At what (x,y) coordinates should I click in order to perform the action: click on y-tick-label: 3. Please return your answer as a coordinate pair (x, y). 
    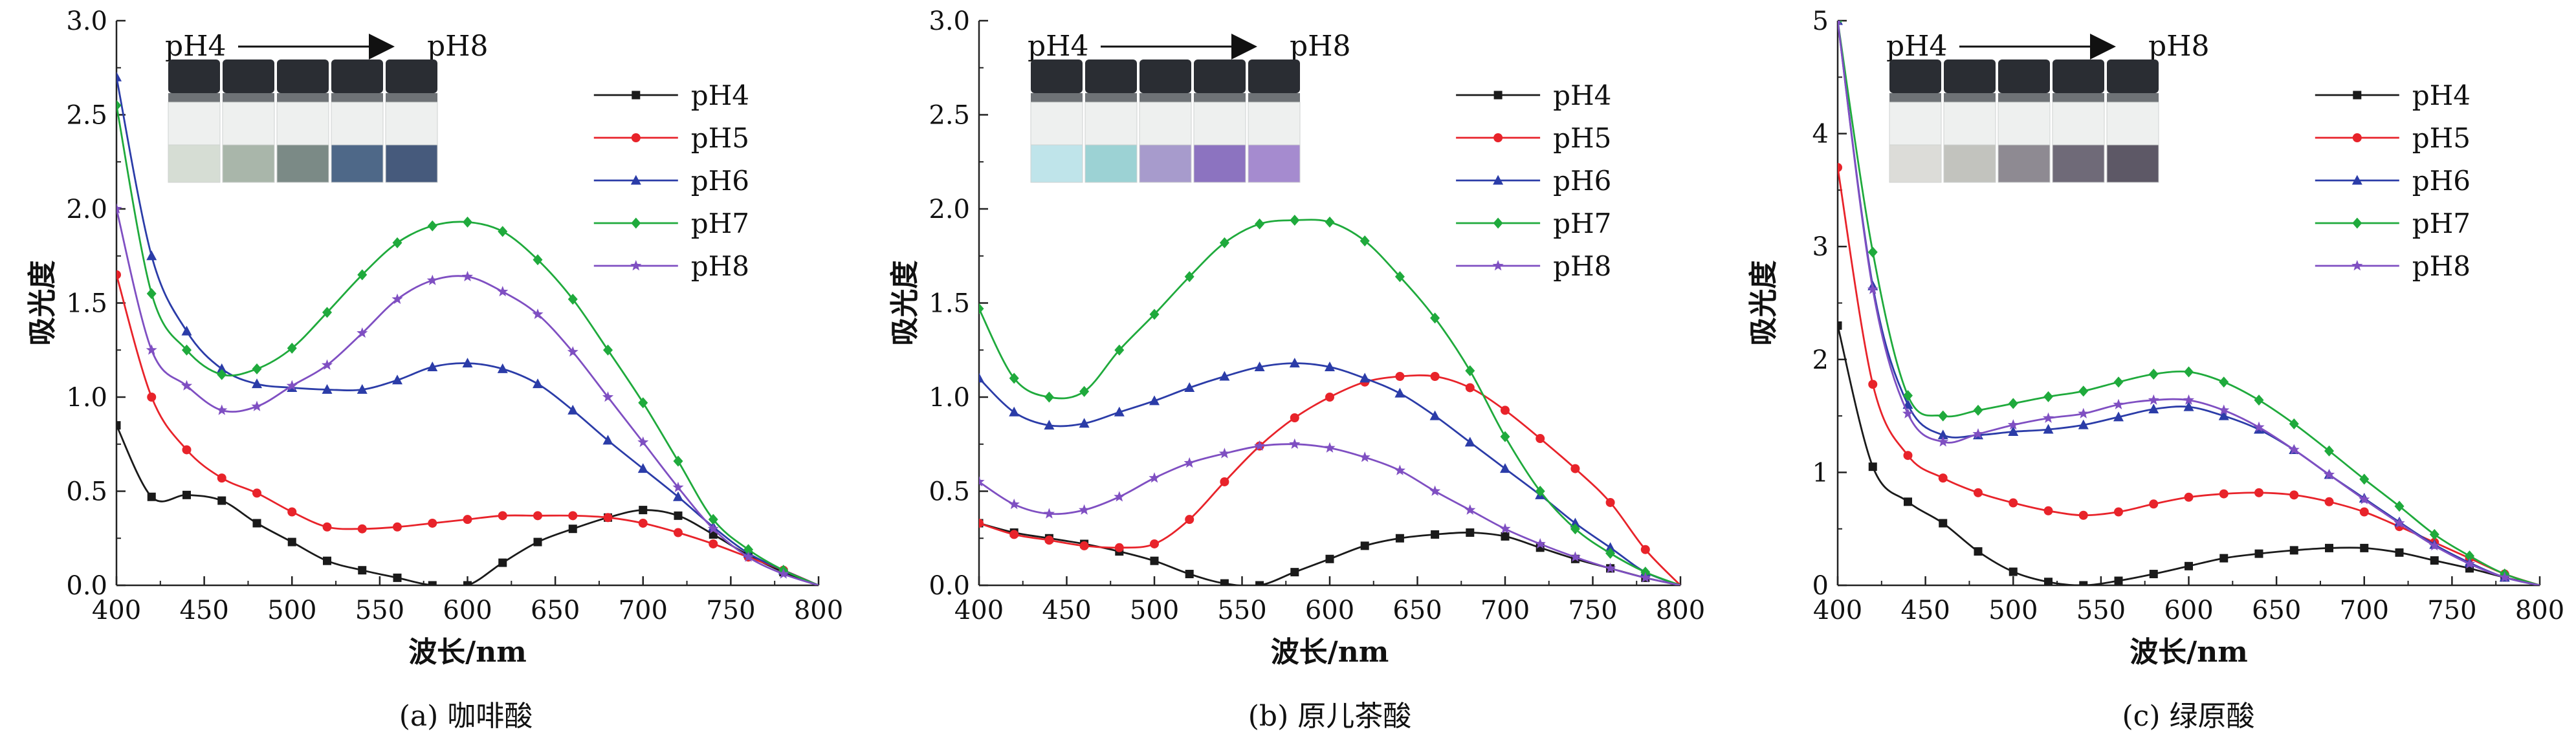
    Looking at the image, I should click on (1821, 247).